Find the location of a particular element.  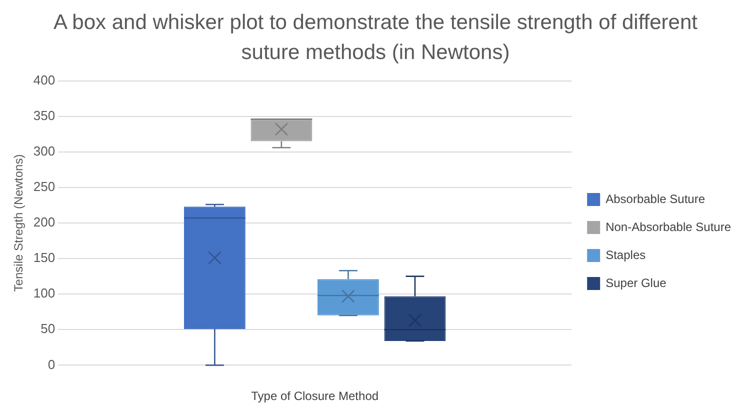

legend-label: Absorbable Suture is located at coordinates (656, 199).